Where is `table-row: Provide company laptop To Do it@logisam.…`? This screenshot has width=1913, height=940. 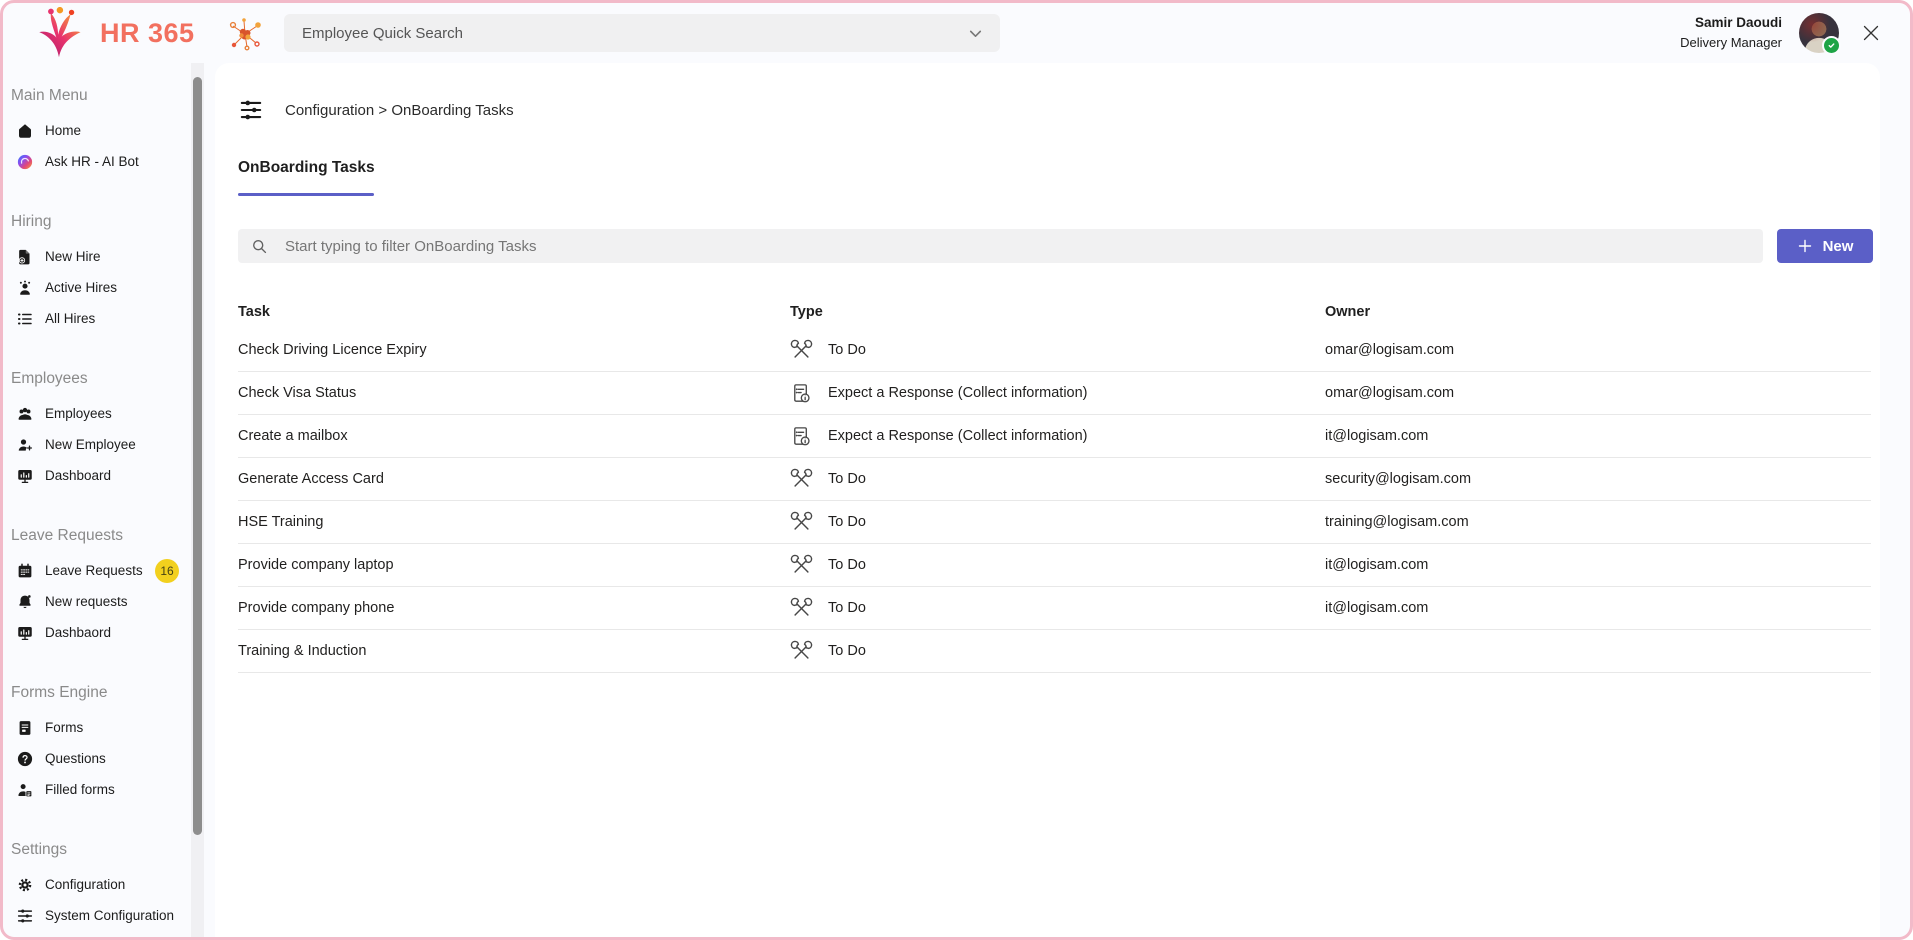 table-row: Provide company laptop To Do it@logisam.… is located at coordinates (1054, 565).